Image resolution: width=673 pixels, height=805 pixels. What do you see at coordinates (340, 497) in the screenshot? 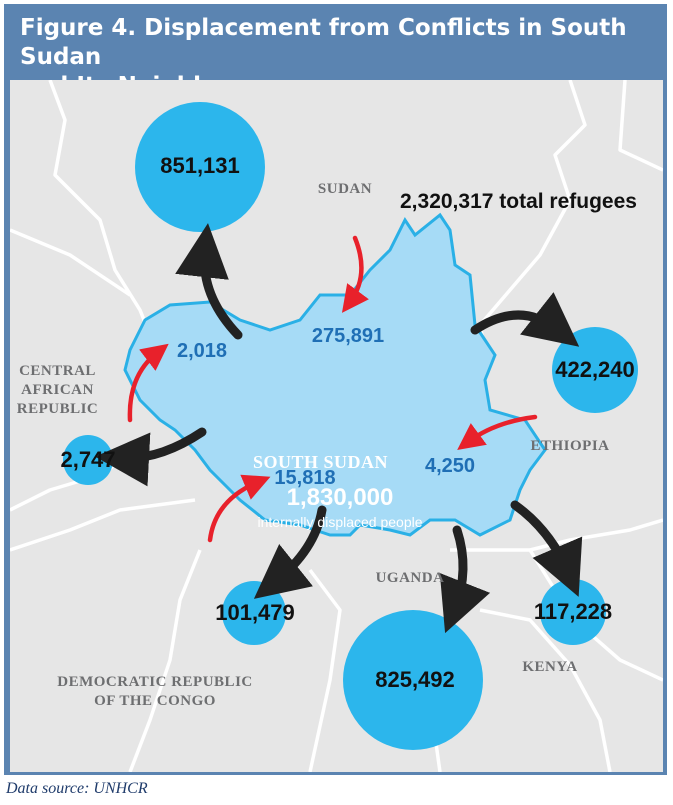
I see `idp-value: 1,830,000` at bounding box center [340, 497].